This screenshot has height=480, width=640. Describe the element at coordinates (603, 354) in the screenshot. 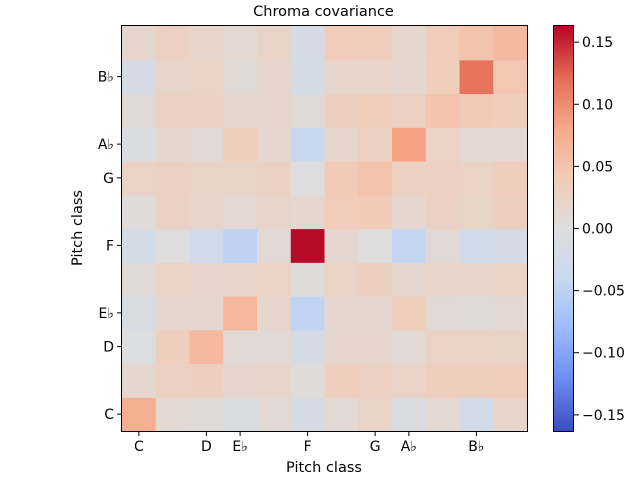

I see `colorbar-tick-label: −0.10` at that location.